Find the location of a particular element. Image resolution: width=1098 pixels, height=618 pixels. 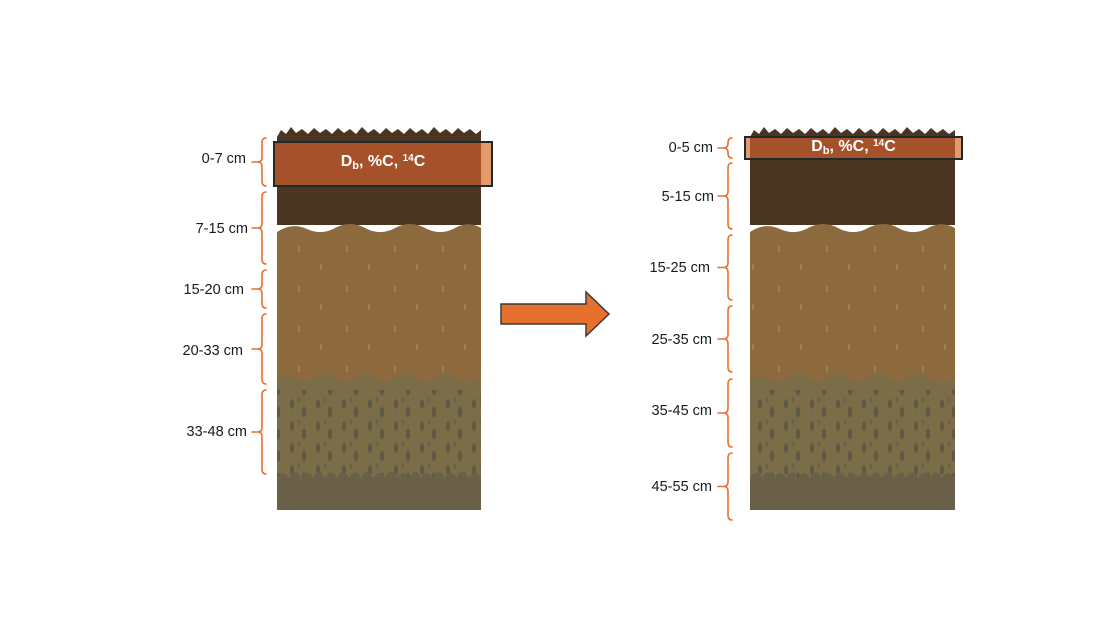

right-sampled-band is located at coordinates (853, 148).